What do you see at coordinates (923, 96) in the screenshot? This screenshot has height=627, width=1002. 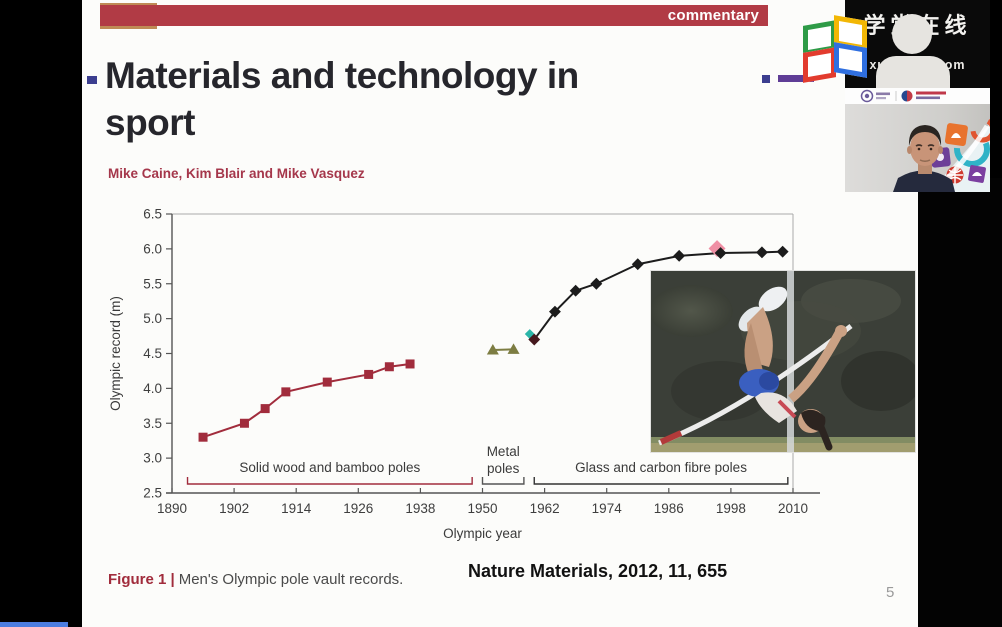 I see `partner-logo` at bounding box center [923, 96].